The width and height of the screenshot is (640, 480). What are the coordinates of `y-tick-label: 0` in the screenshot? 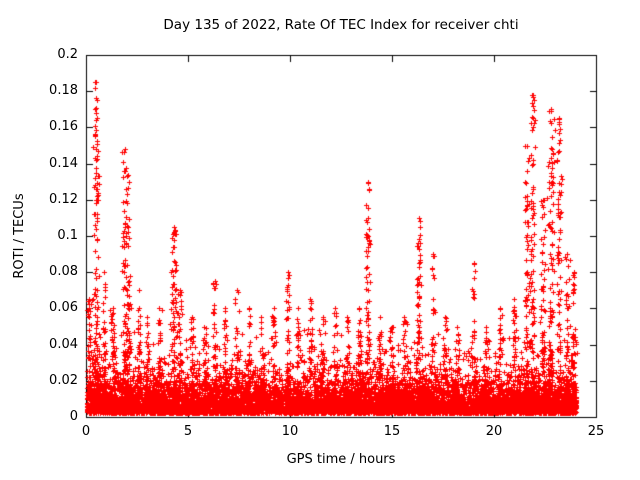 It's located at (73, 416).